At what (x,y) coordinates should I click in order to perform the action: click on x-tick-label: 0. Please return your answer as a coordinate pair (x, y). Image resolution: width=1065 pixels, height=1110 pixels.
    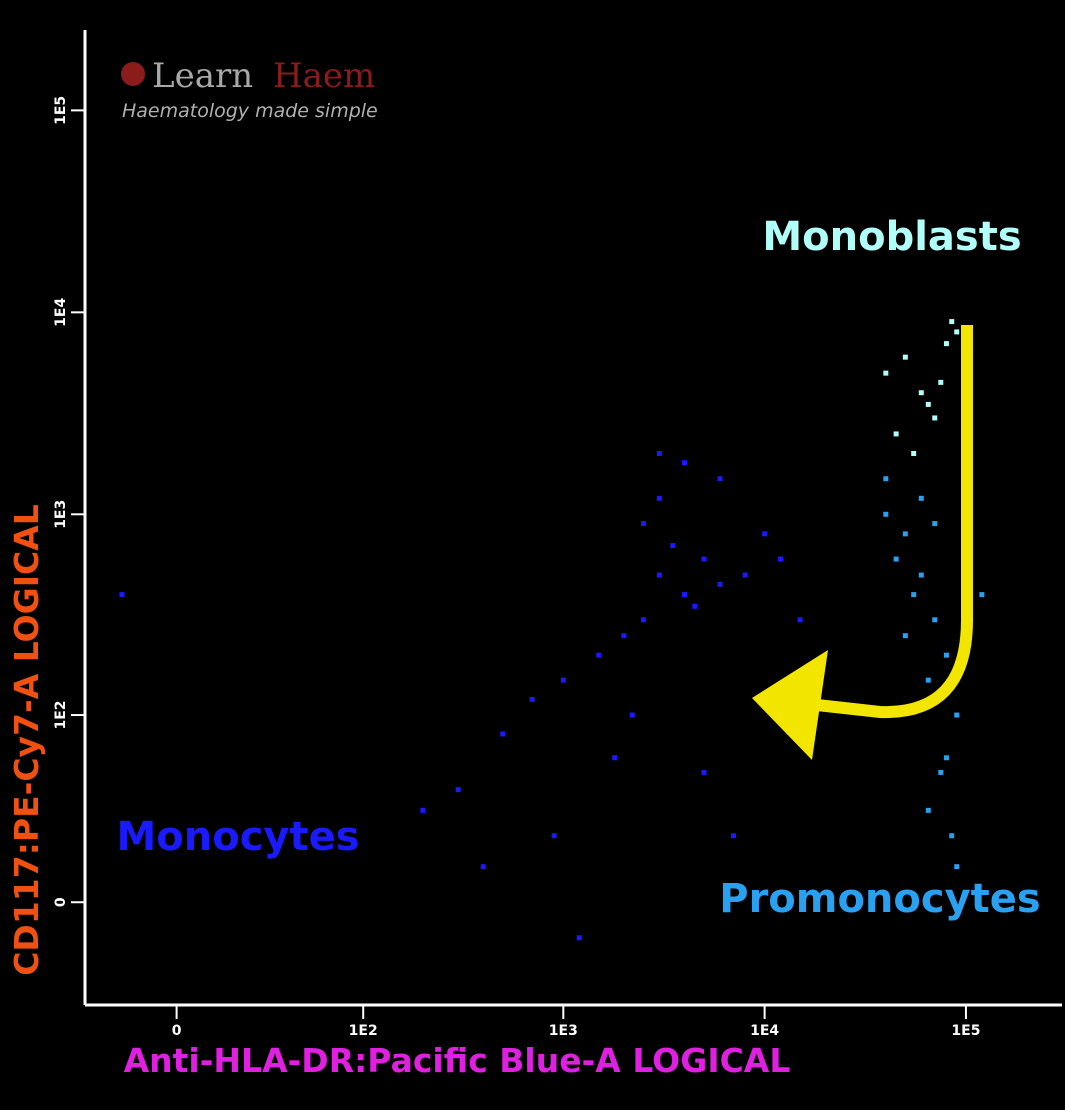
    Looking at the image, I should click on (177, 1031).